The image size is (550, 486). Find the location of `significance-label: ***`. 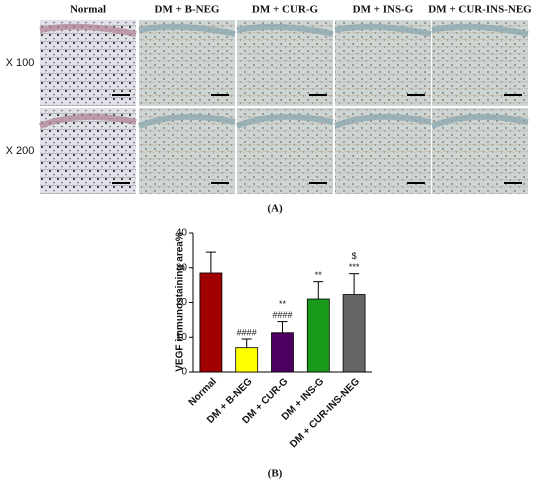

significance-label: *** is located at coordinates (354, 267).